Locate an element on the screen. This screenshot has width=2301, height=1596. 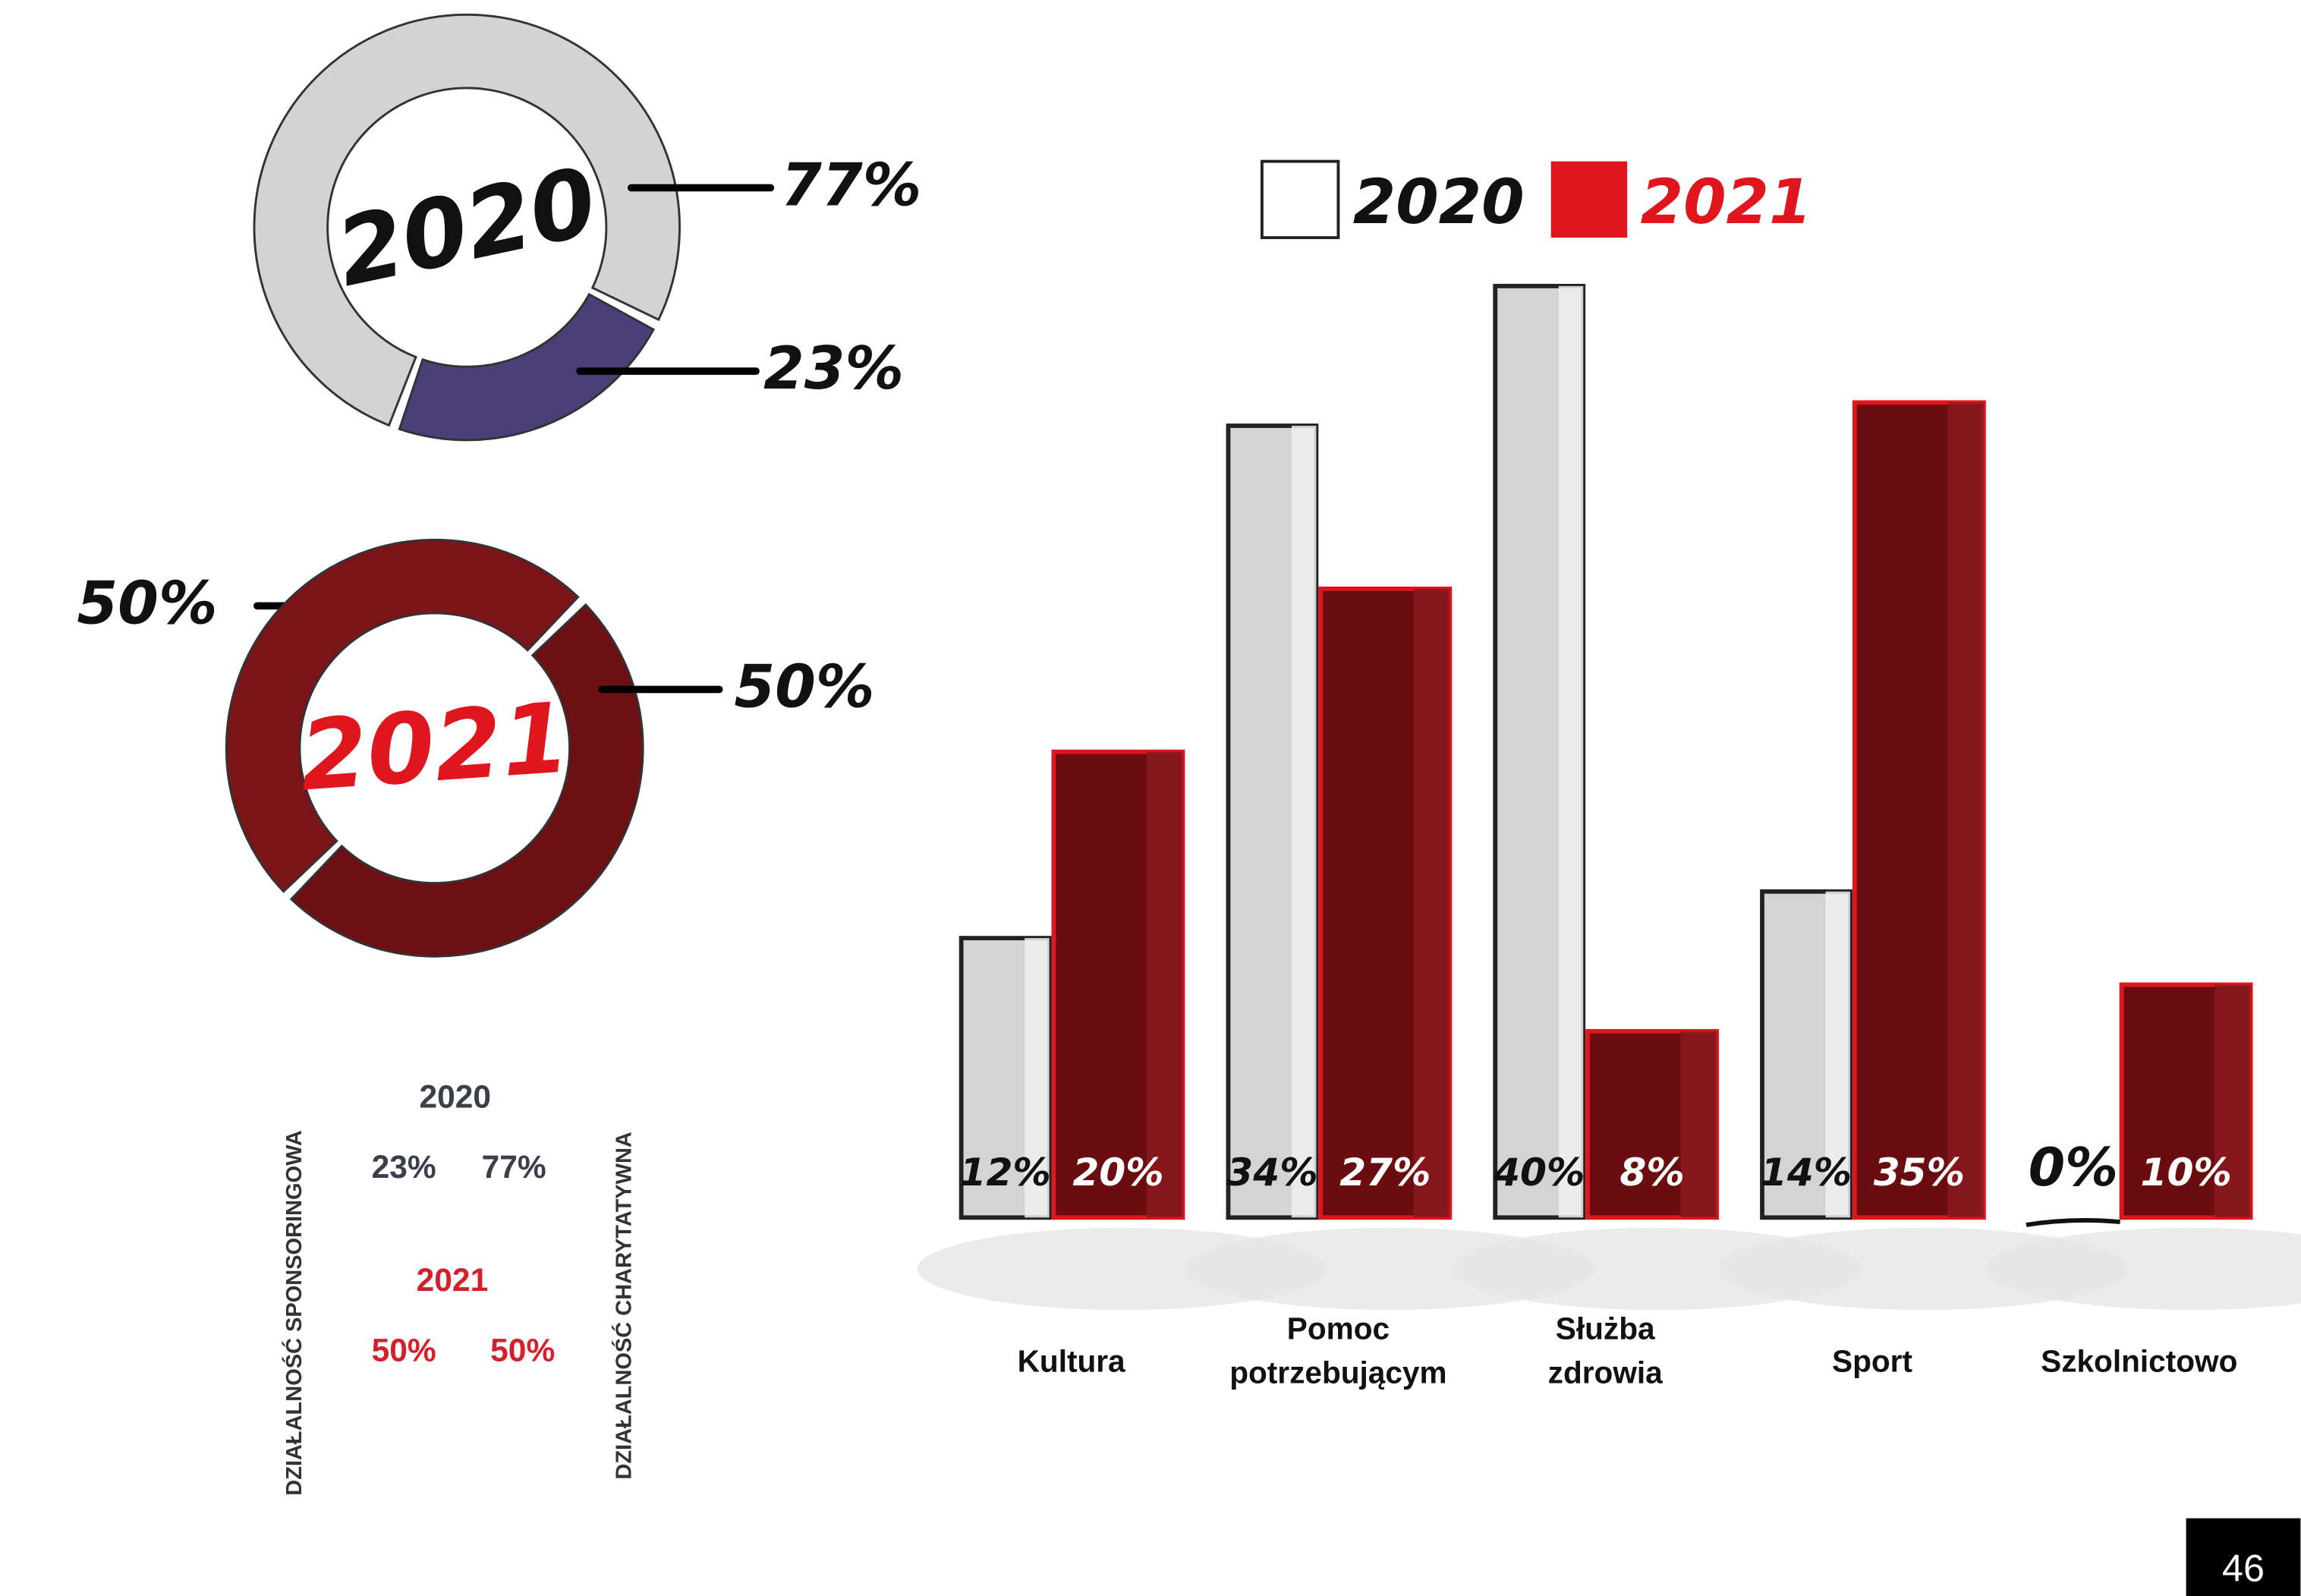
pie-center-title: 2021 is located at coordinates (435, 748).